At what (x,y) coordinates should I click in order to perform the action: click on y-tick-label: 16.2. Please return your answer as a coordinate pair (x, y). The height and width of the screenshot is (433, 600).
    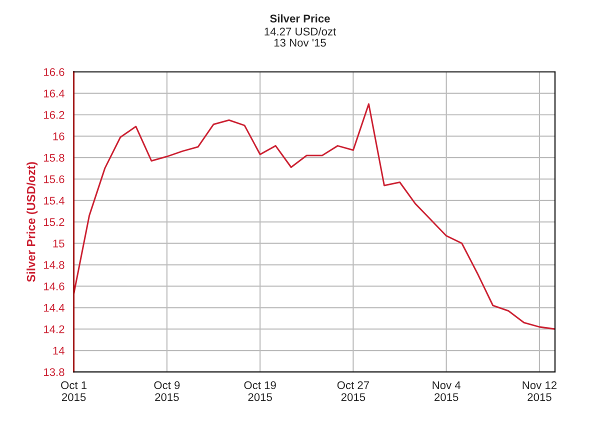
    Looking at the image, I should click on (54, 115).